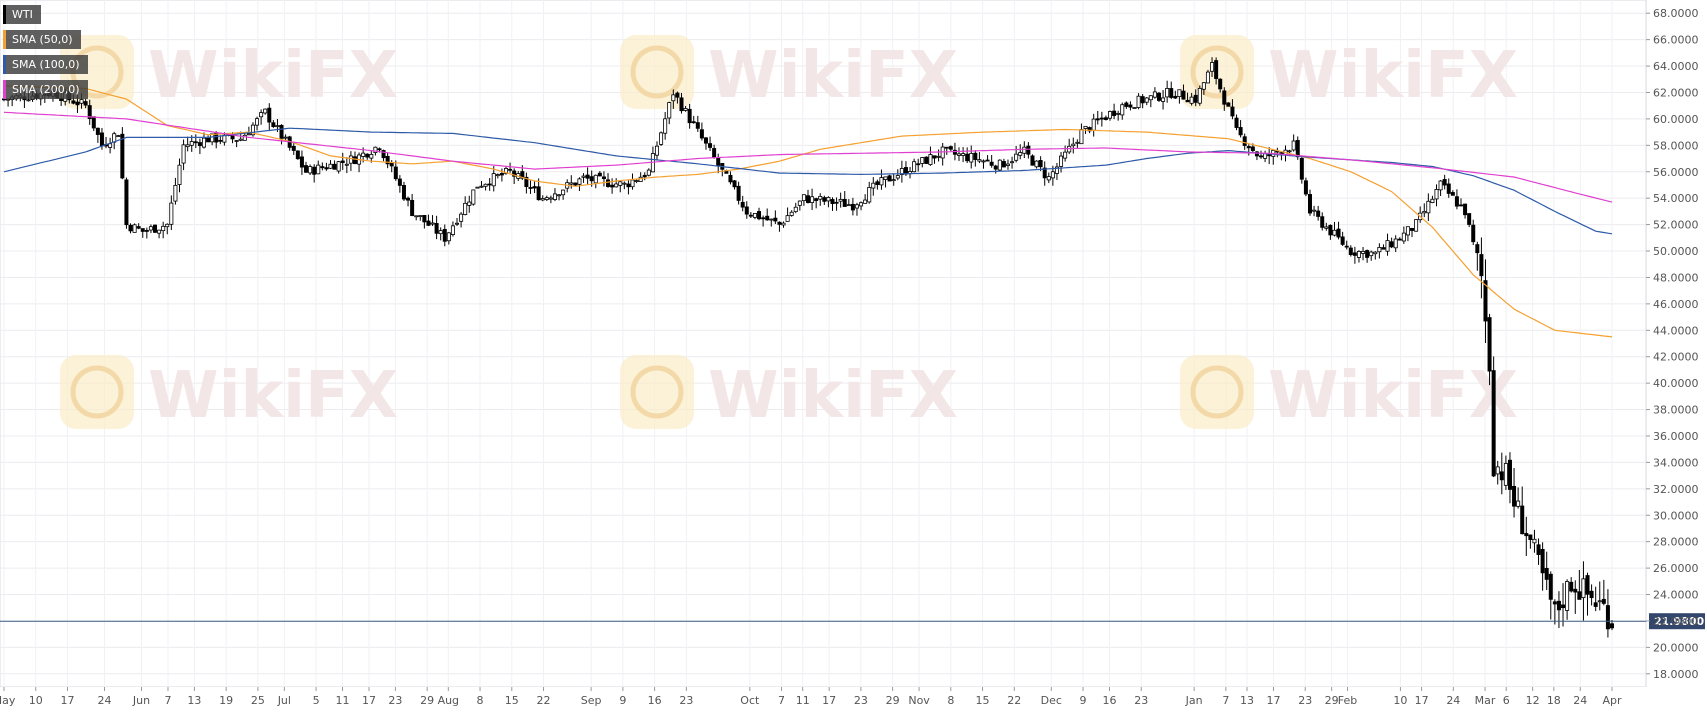 The image size is (1707, 712). What do you see at coordinates (4, 64) in the screenshot?
I see `legend-swatch-sma100` at bounding box center [4, 64].